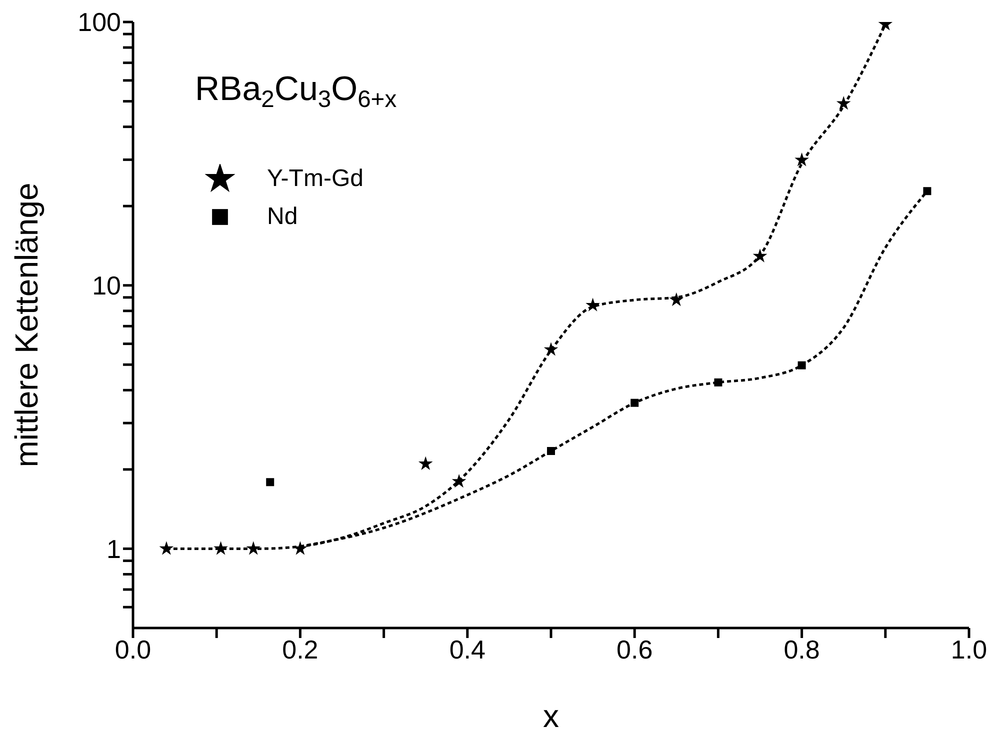  I want to click on legend-label: Nd, so click(282, 217).